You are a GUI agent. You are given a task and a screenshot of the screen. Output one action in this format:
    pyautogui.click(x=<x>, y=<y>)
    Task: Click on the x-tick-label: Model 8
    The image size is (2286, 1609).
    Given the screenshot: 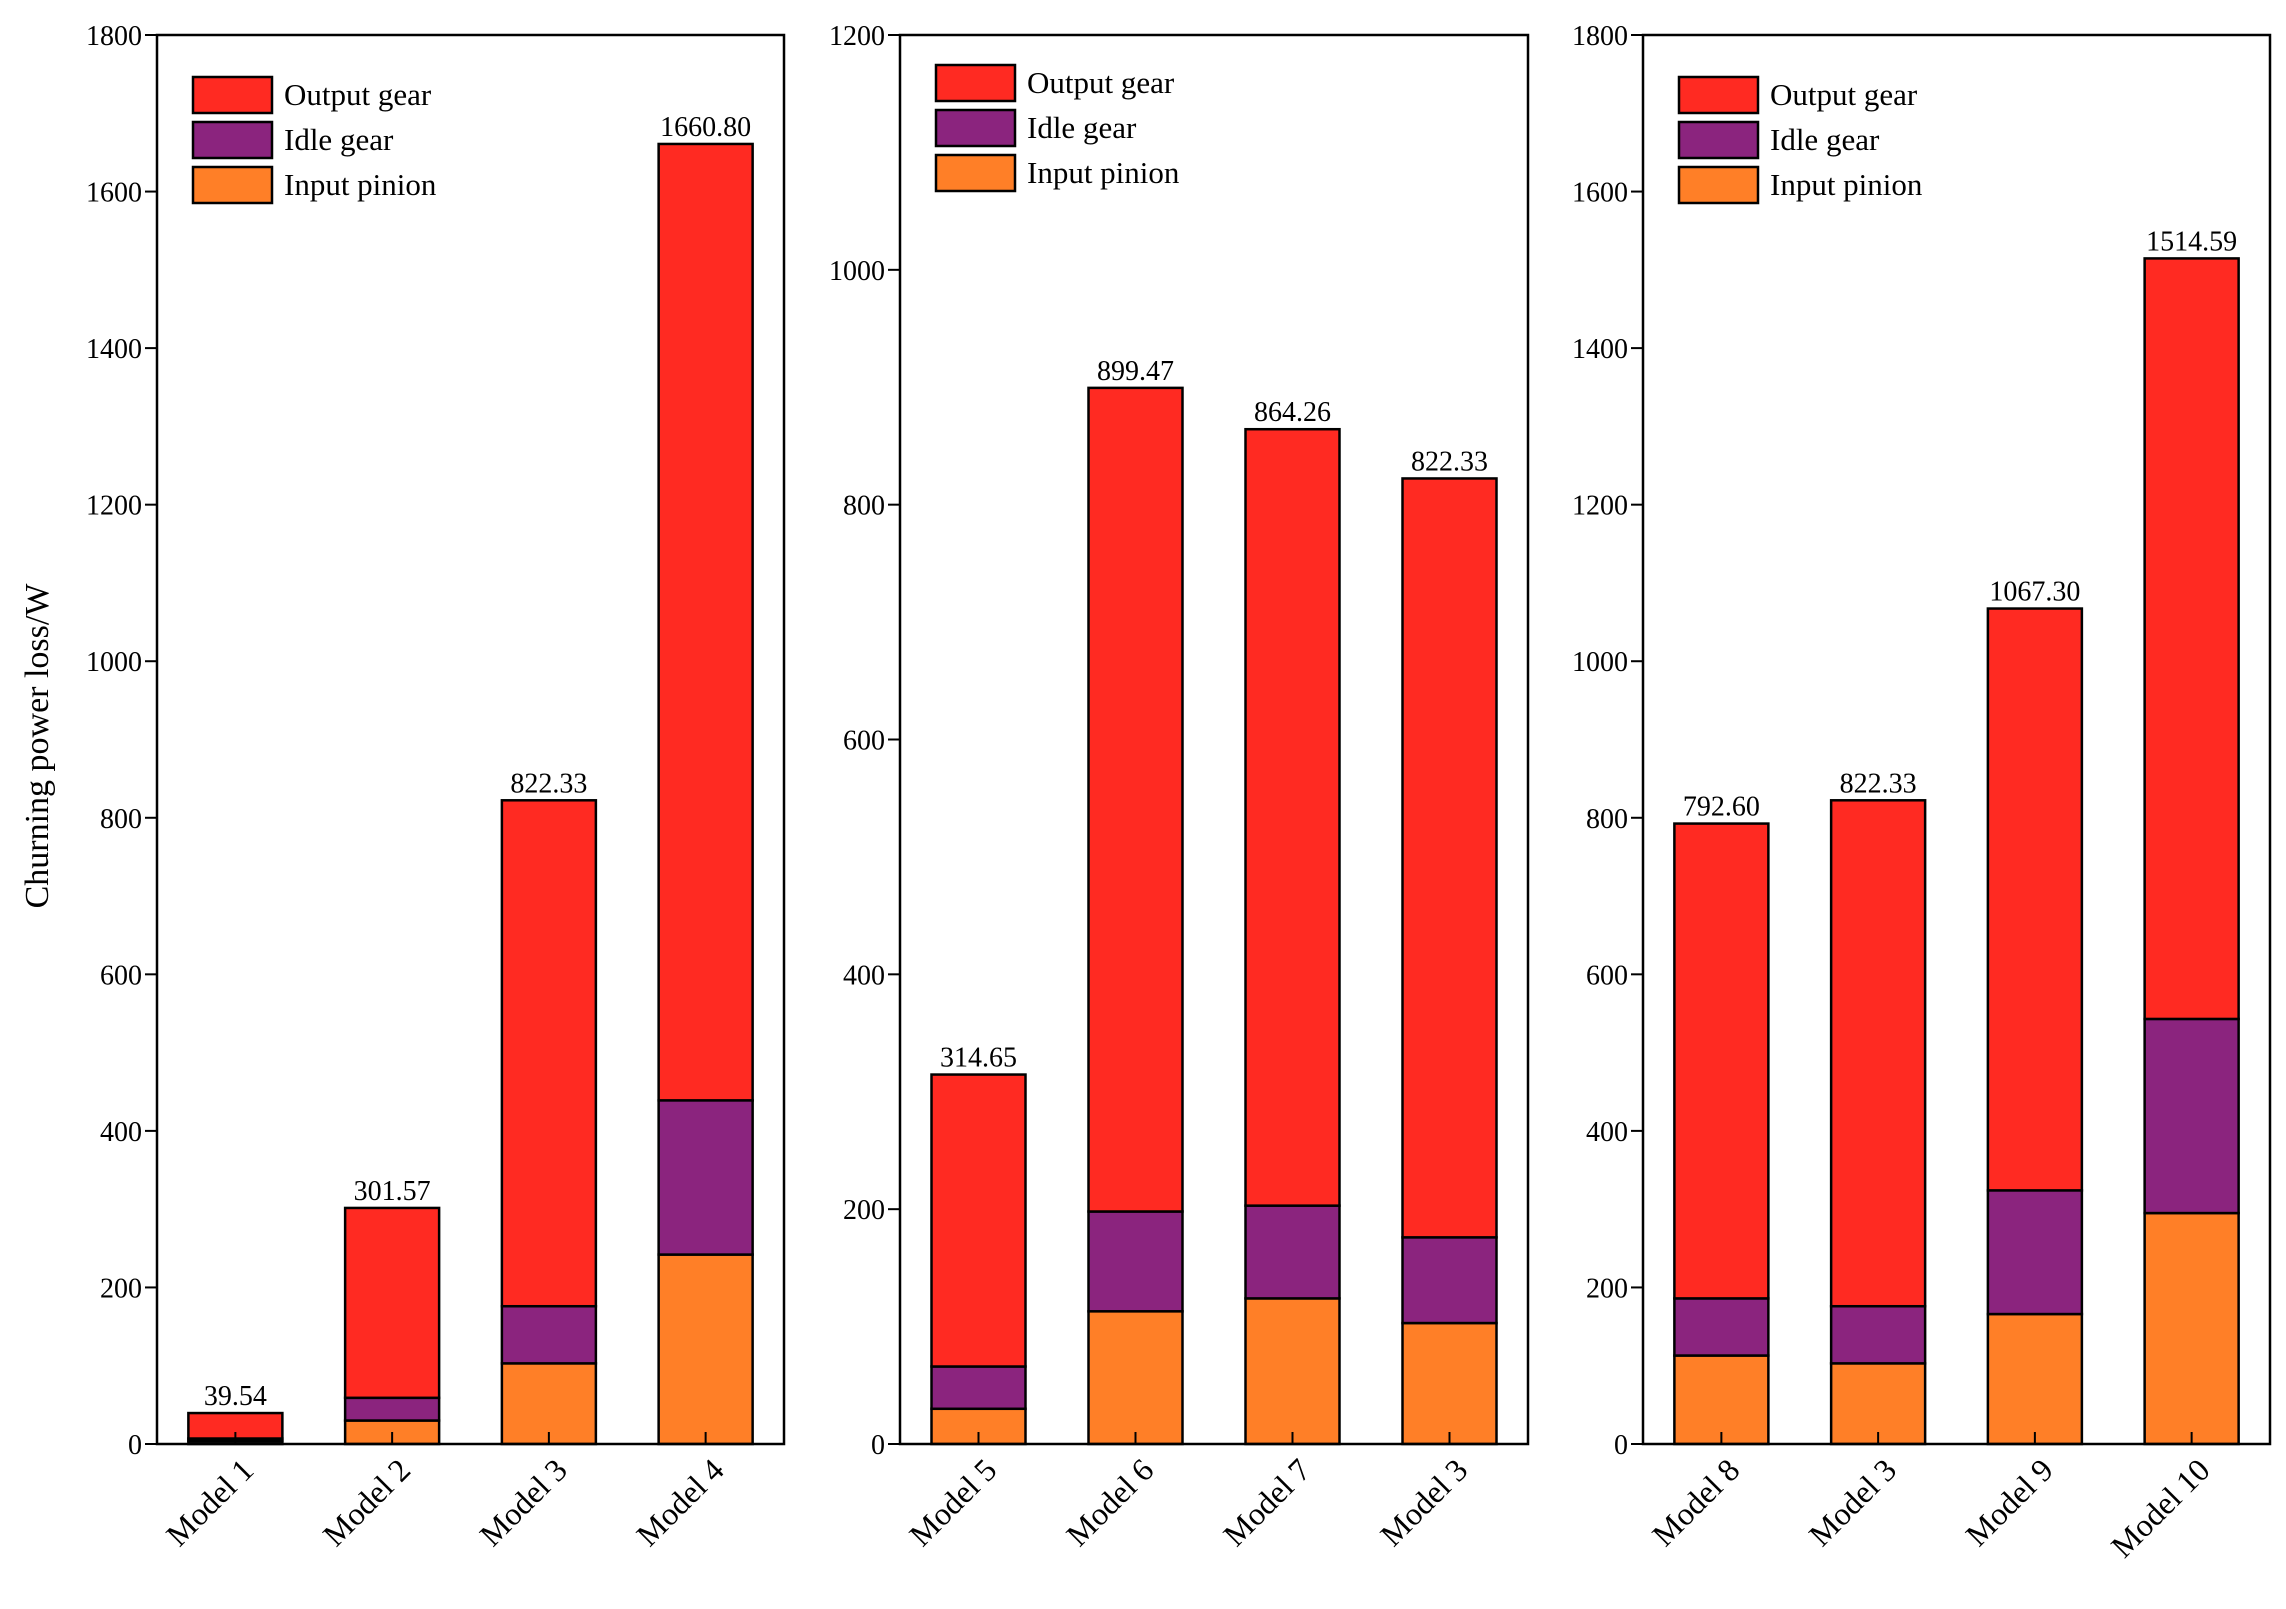 What is the action you would take?
    pyautogui.click(x=1696, y=1502)
    